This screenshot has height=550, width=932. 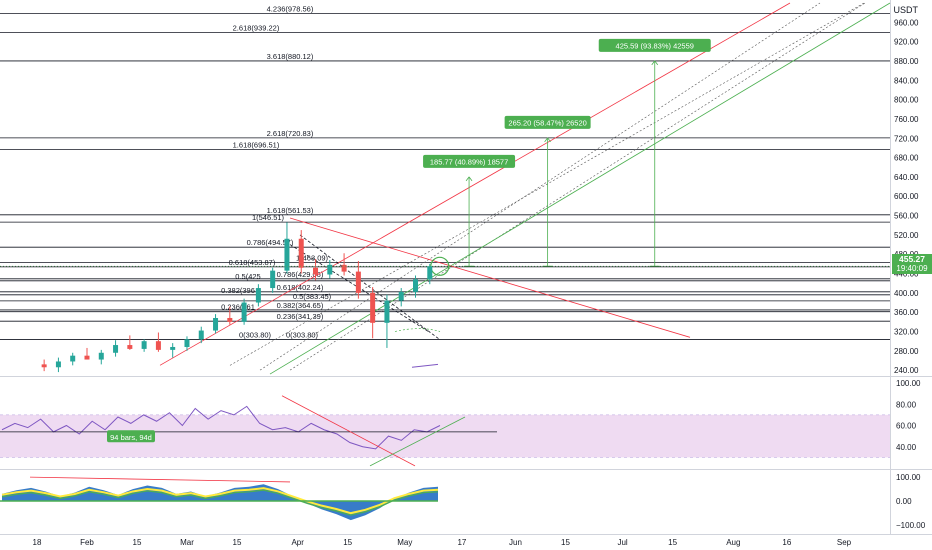 I want to click on price-tick-label: 840.00, so click(x=906, y=80).